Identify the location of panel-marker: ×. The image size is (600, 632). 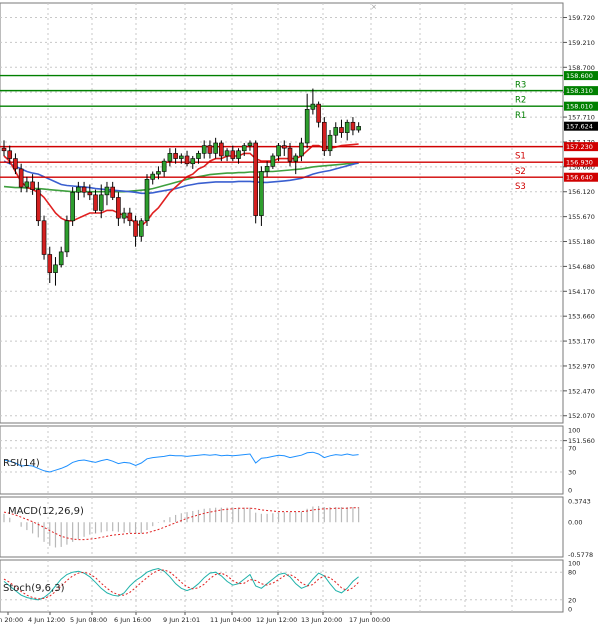
(374, 7).